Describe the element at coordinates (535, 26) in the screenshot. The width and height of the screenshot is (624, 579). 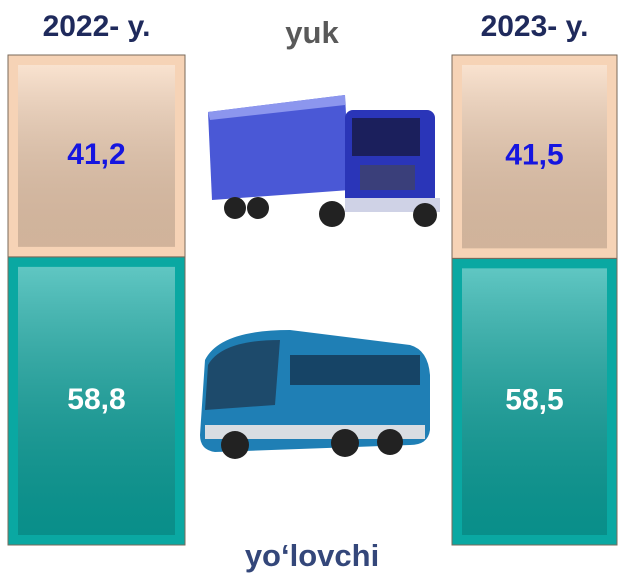
I see `x-tick-label: 2023- y.` at that location.